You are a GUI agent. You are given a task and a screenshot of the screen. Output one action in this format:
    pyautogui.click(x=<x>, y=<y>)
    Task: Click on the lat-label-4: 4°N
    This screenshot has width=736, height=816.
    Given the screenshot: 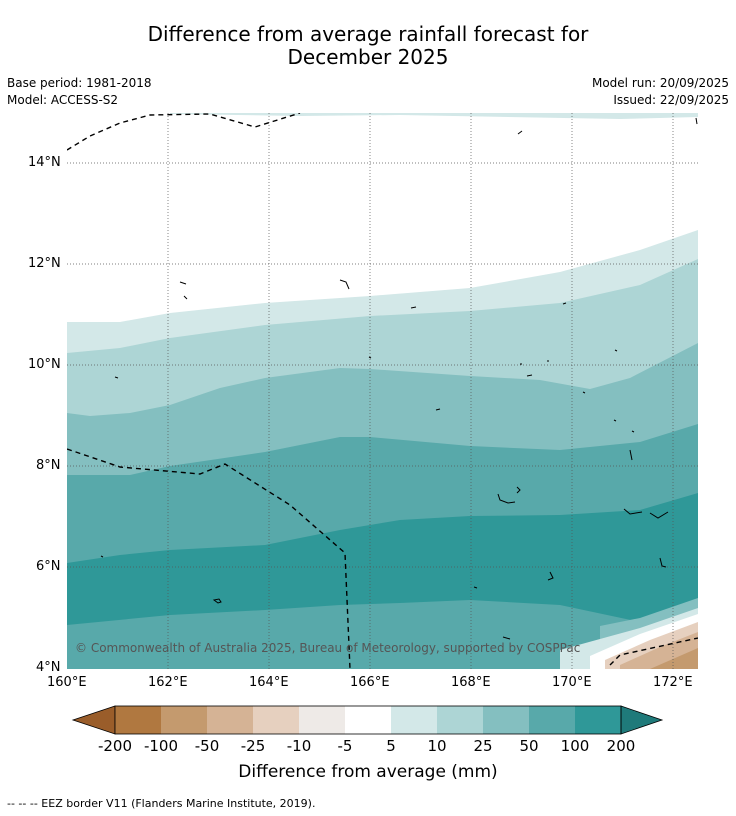 What is the action you would take?
    pyautogui.click(x=48, y=667)
    